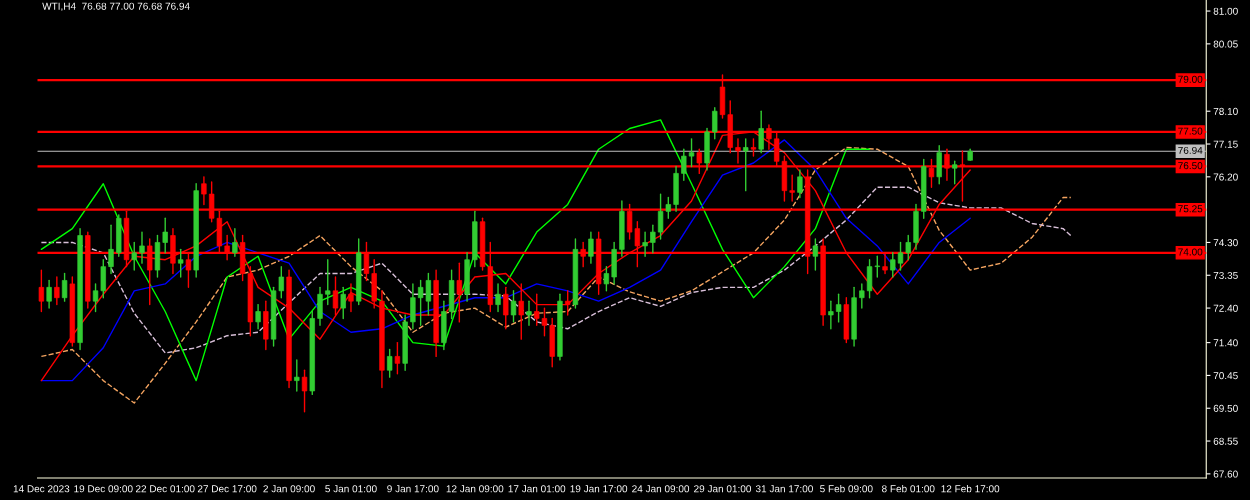 The image size is (1250, 500). I want to click on x-tick-label: 12 Feb 17:00, so click(970, 488).